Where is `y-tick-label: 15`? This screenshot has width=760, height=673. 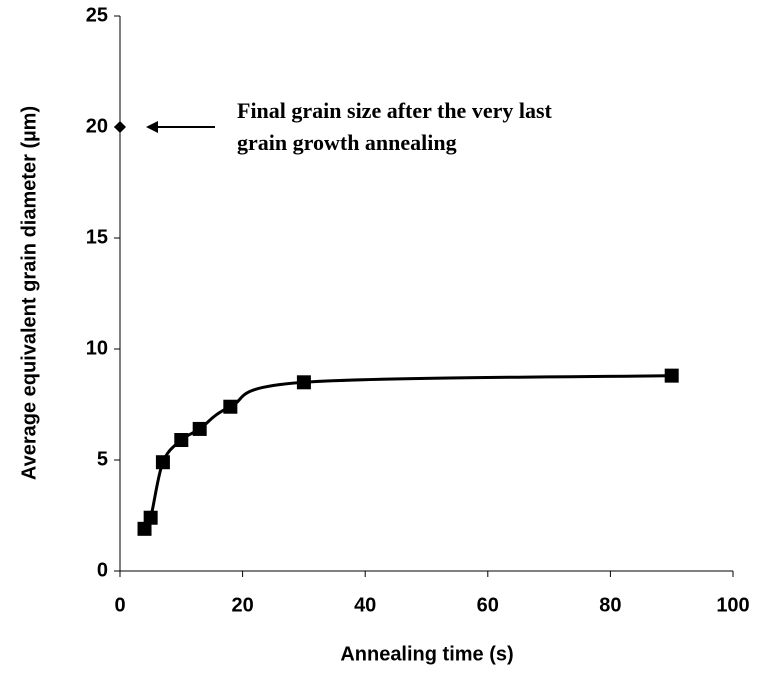
y-tick-label: 15 is located at coordinates (97, 237).